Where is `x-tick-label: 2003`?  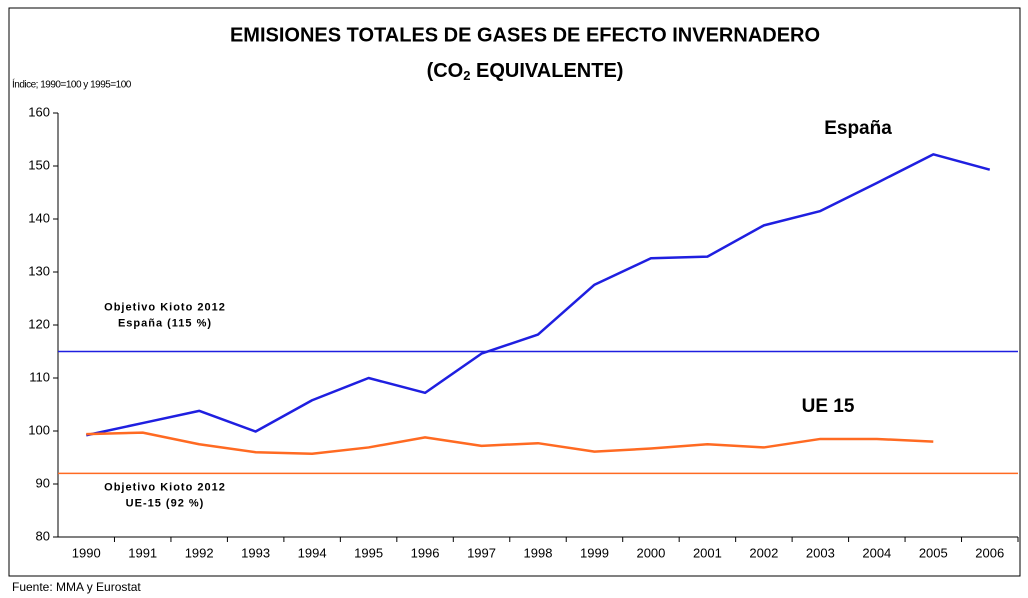
x-tick-label: 2003 is located at coordinates (820, 552).